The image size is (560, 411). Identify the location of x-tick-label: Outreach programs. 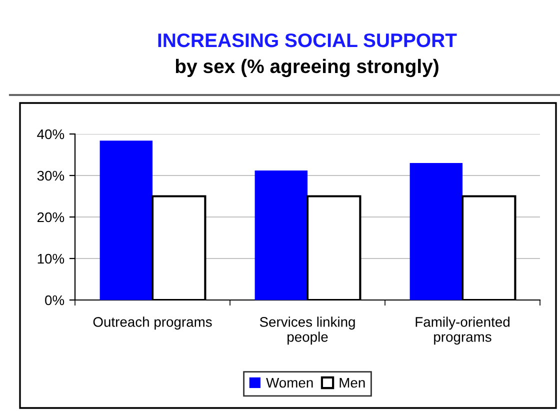
(152, 323).